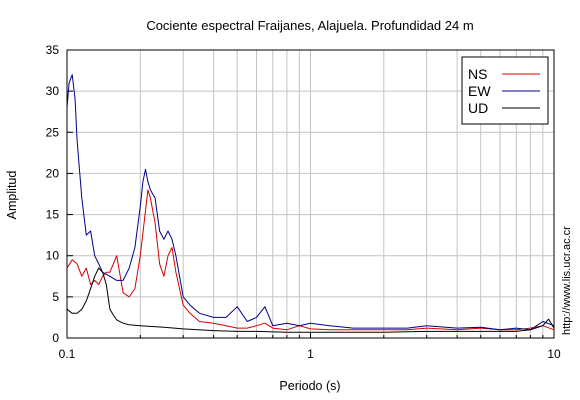 The height and width of the screenshot is (400, 580). Describe the element at coordinates (554, 354) in the screenshot. I see `x-tick-label: 10` at that location.